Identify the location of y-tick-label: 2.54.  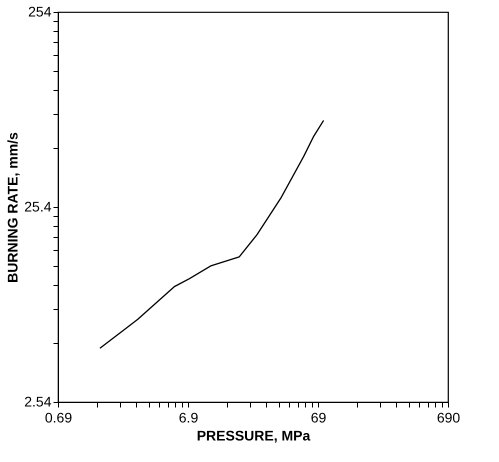
(38, 402).